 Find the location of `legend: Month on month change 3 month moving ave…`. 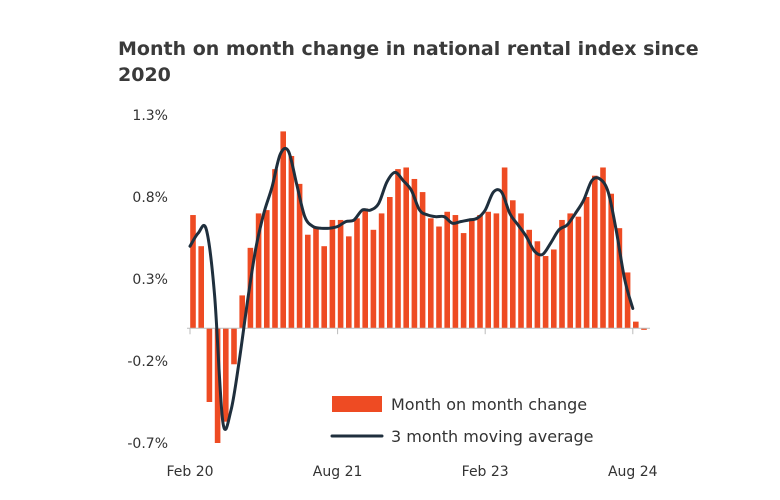

legend: Month on month change 3 month moving ave… is located at coordinates (461, 420).